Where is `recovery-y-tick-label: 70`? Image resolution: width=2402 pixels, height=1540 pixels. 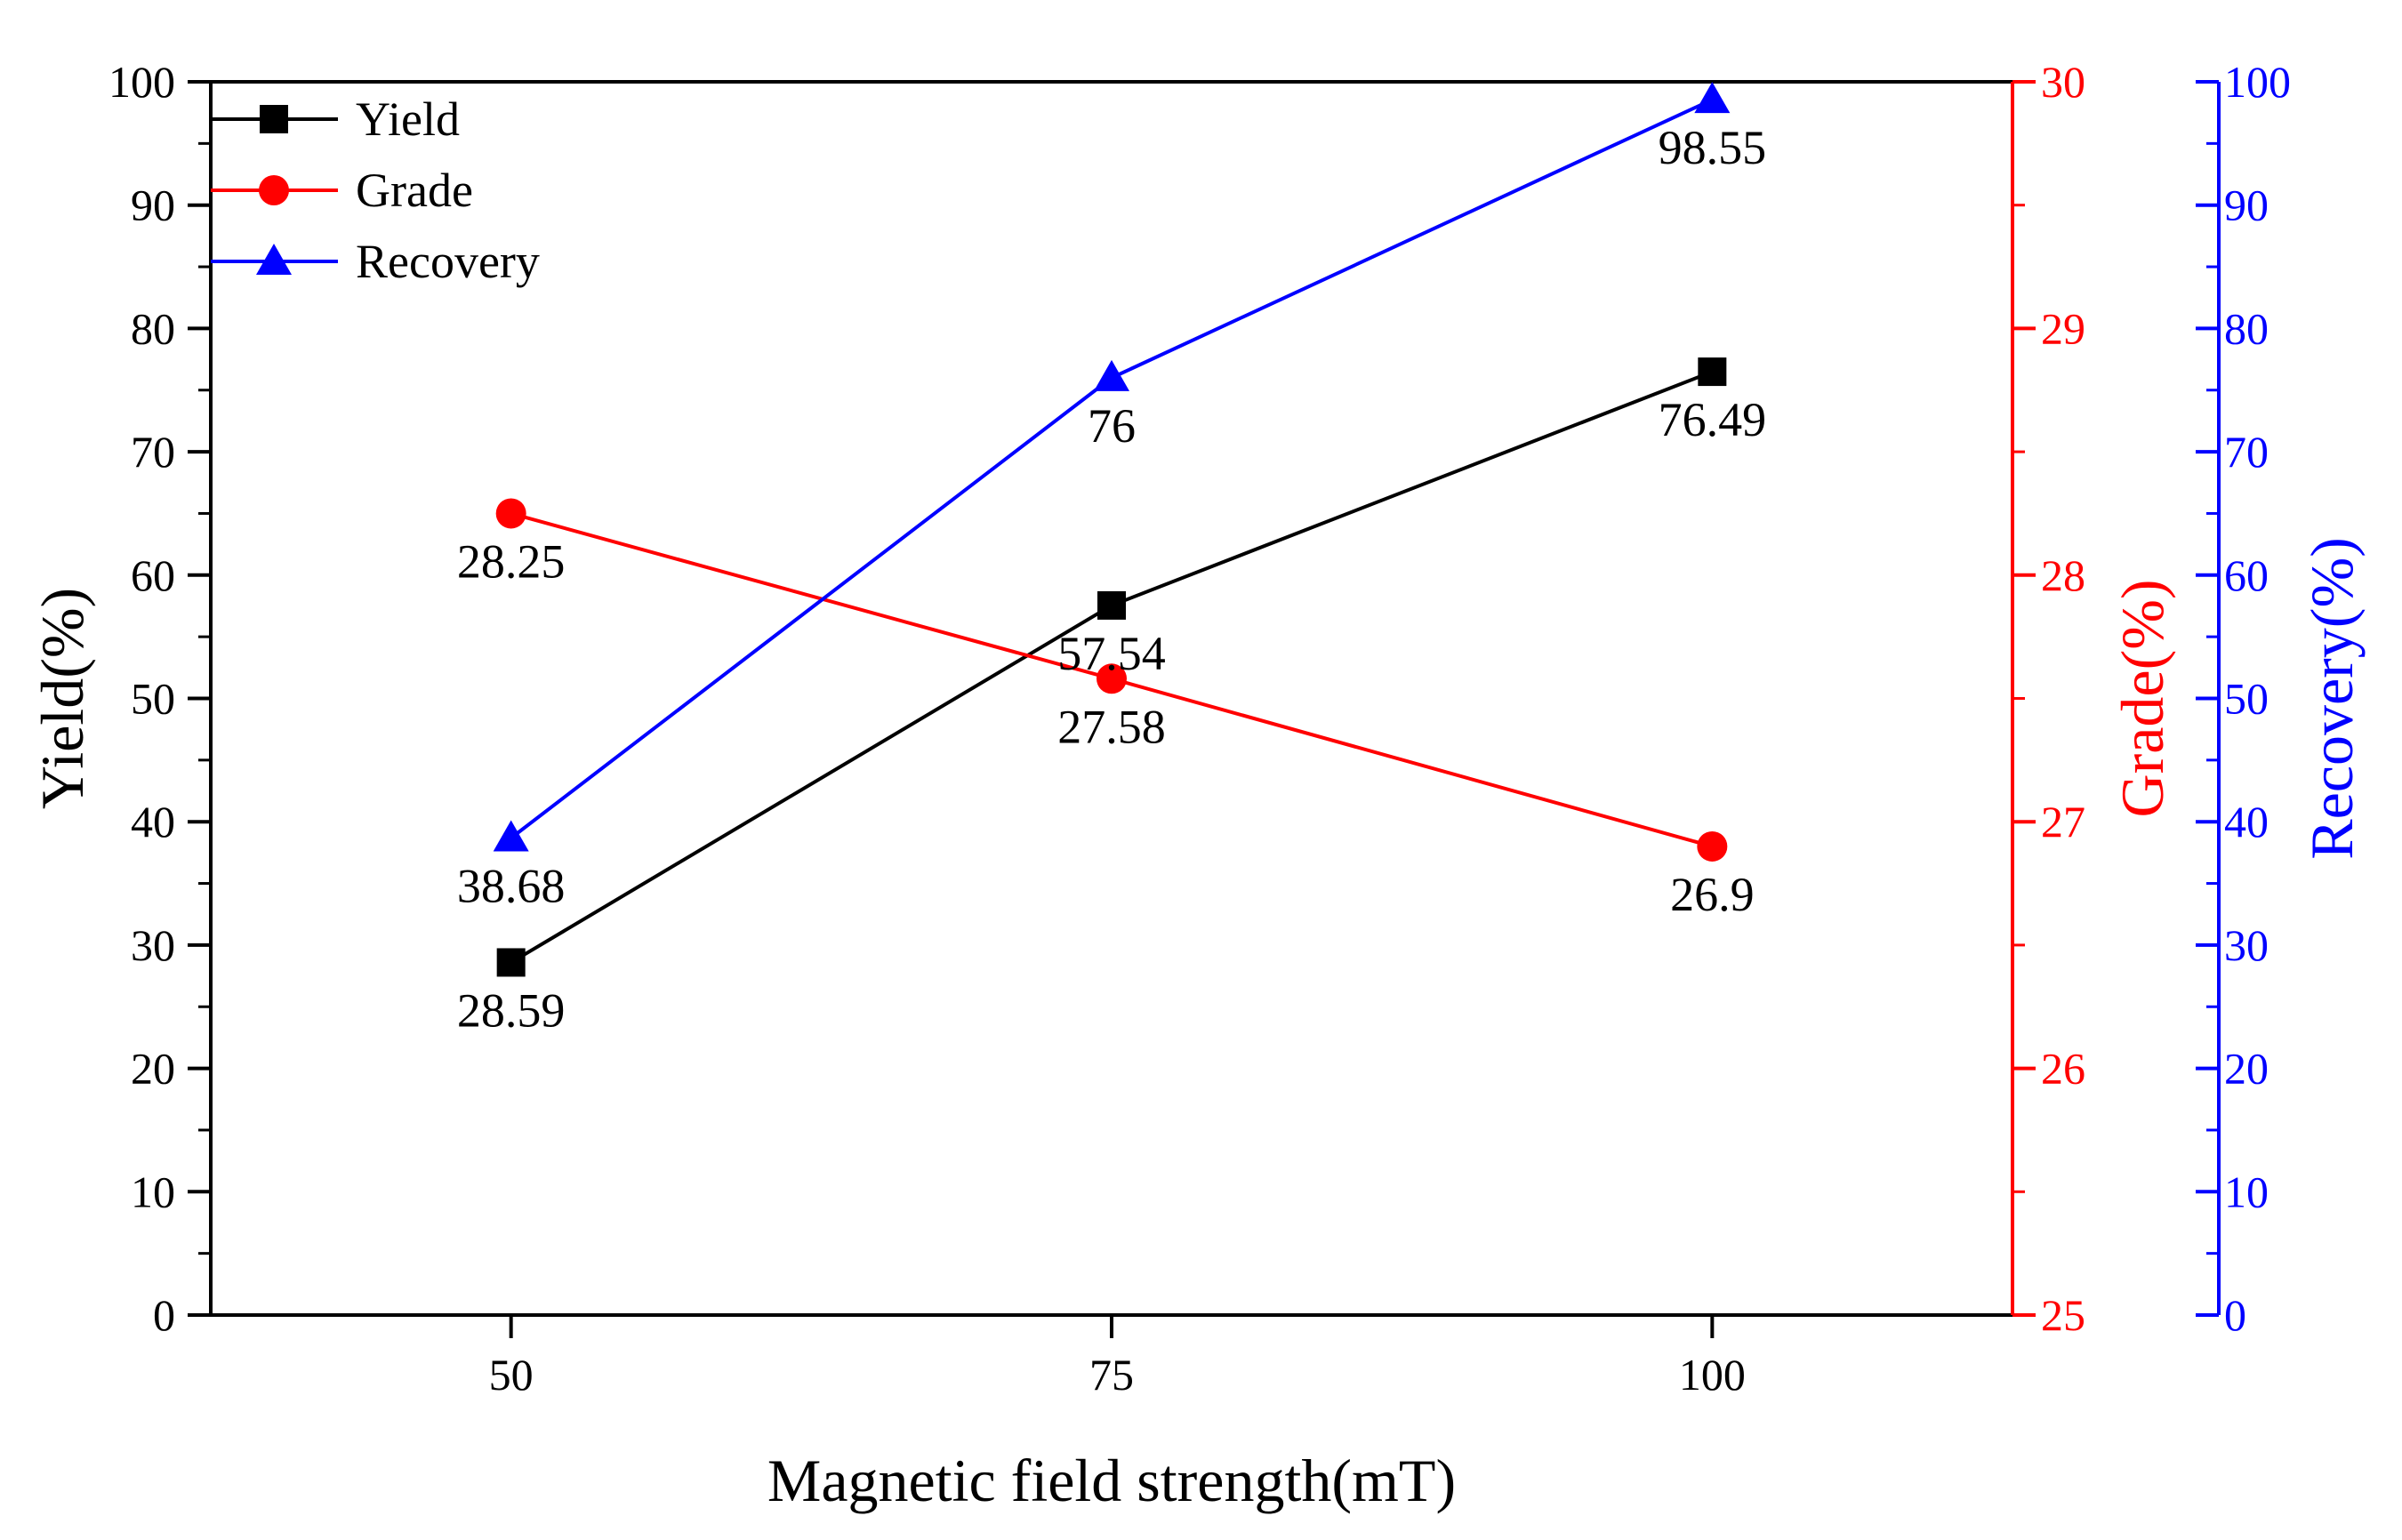
recovery-y-tick-label: 70 is located at coordinates (2246, 452).